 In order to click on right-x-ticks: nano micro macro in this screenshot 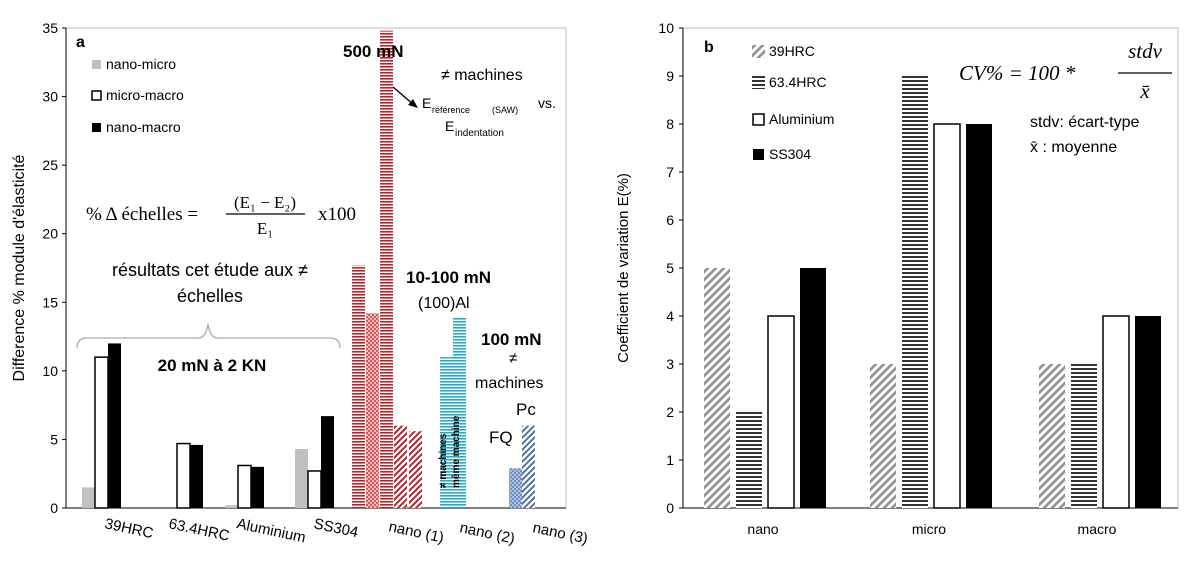, I will do `click(931, 529)`.